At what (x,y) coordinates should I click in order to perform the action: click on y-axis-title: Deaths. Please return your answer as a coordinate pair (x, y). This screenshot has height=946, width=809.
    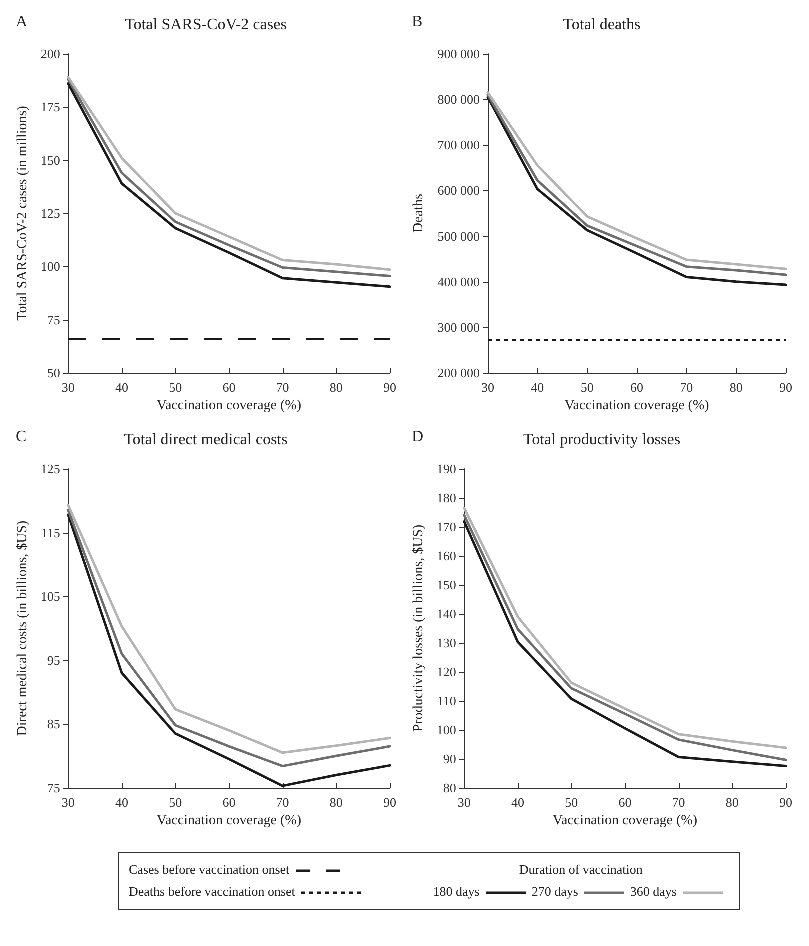
    Looking at the image, I should click on (419, 213).